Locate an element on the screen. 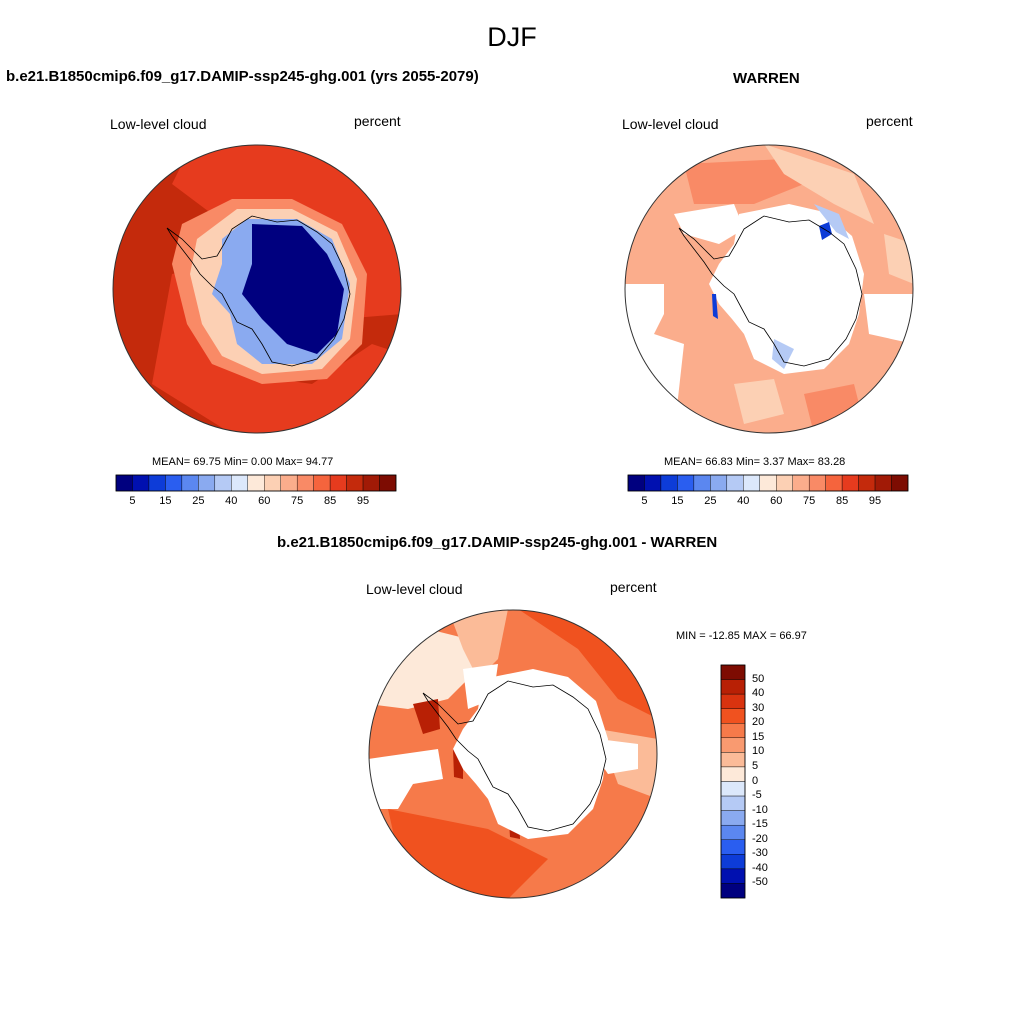  panel2-right-label: percent is located at coordinates (889, 121).